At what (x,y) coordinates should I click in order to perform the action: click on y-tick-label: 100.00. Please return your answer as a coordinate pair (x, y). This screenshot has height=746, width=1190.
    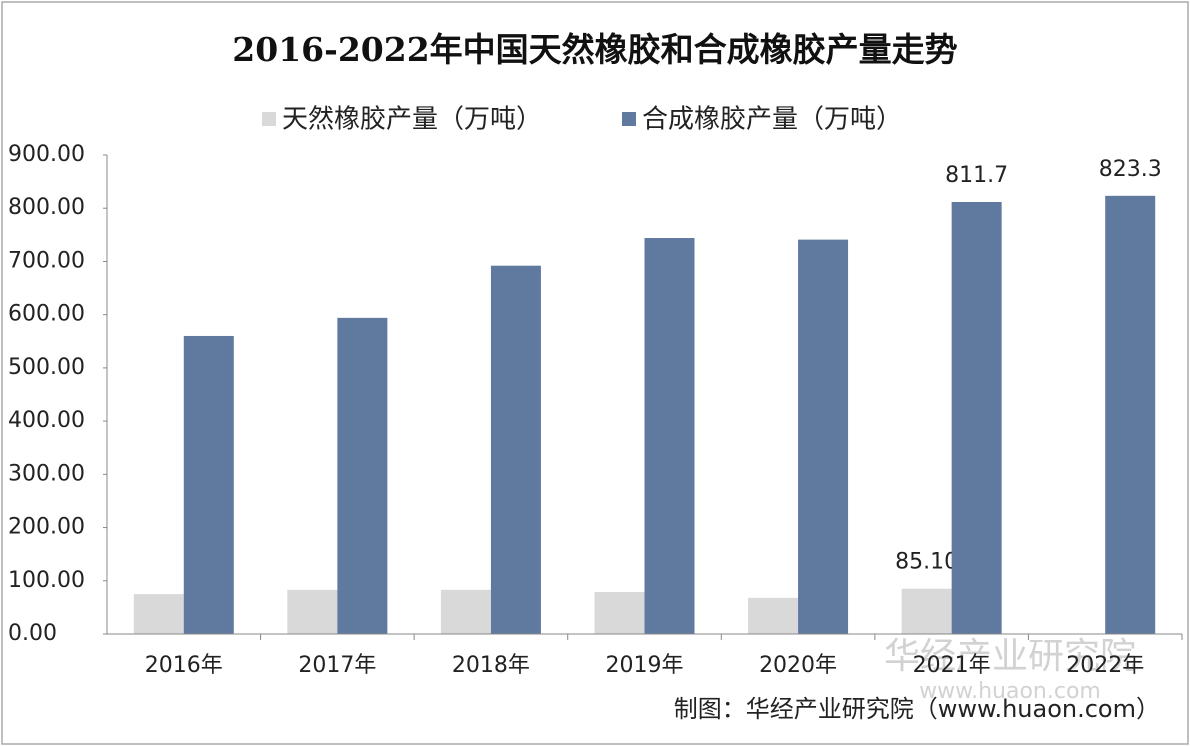
    Looking at the image, I should click on (46, 580).